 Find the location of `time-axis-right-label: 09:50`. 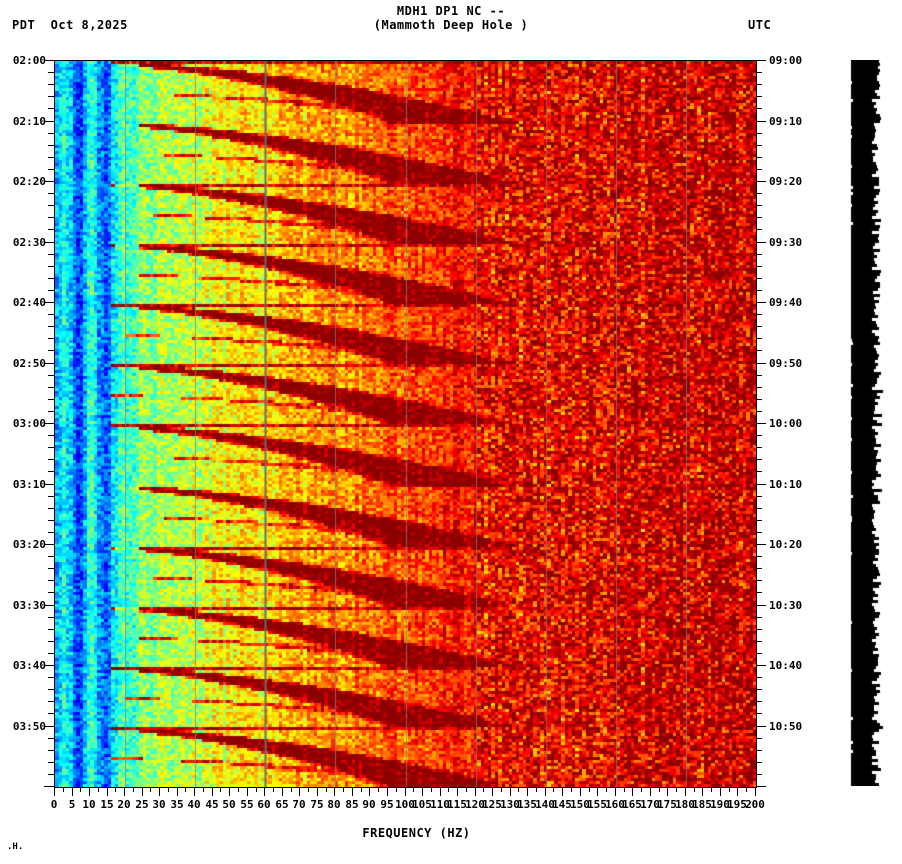

time-axis-right-label: 09:50 is located at coordinates (786, 363).